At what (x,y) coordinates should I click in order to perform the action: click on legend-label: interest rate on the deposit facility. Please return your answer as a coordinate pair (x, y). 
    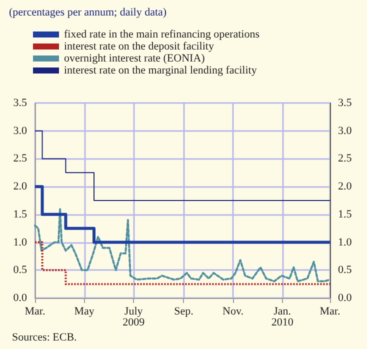
    Looking at the image, I should click on (139, 46).